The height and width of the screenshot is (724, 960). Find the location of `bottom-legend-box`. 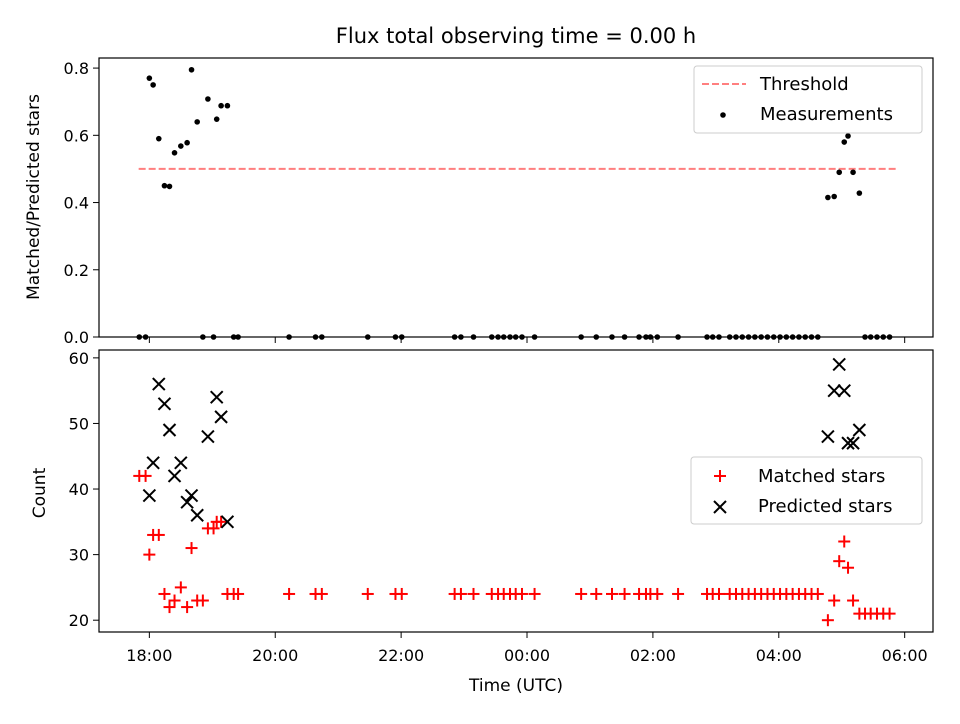

bottom-legend-box is located at coordinates (806, 490).